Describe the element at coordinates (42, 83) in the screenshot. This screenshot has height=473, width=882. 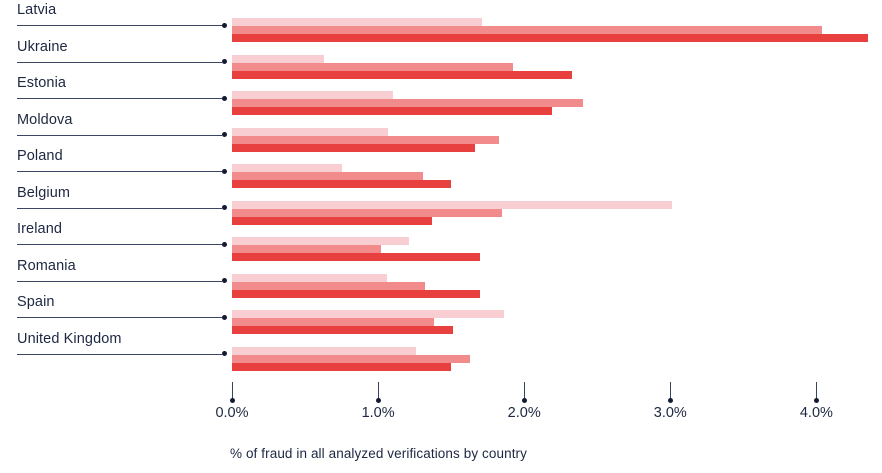
I see `category-label: Estonia` at that location.